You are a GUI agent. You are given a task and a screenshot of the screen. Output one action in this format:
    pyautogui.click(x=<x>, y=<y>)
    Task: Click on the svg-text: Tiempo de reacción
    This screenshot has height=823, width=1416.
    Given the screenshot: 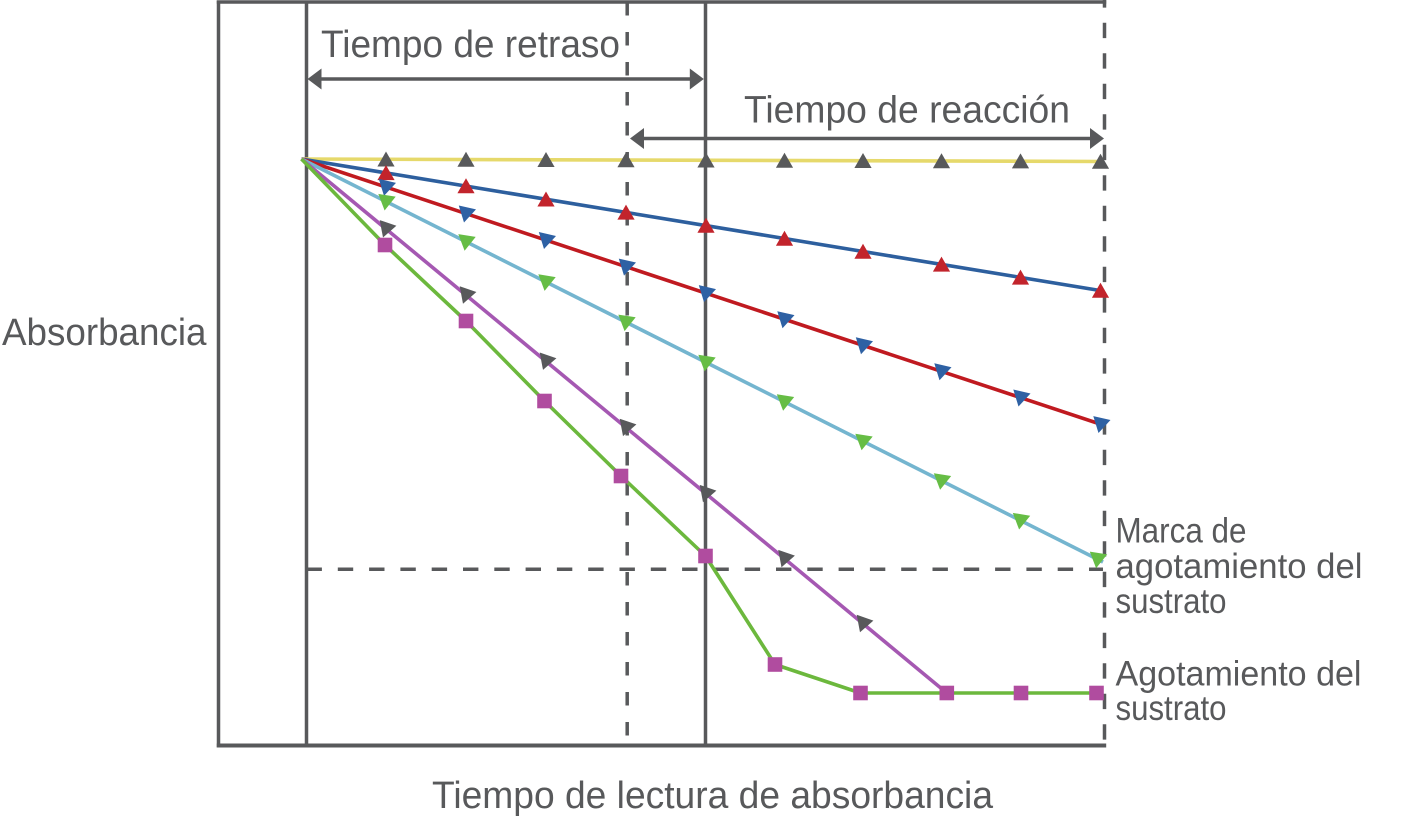 What is the action you would take?
    pyautogui.click(x=907, y=111)
    